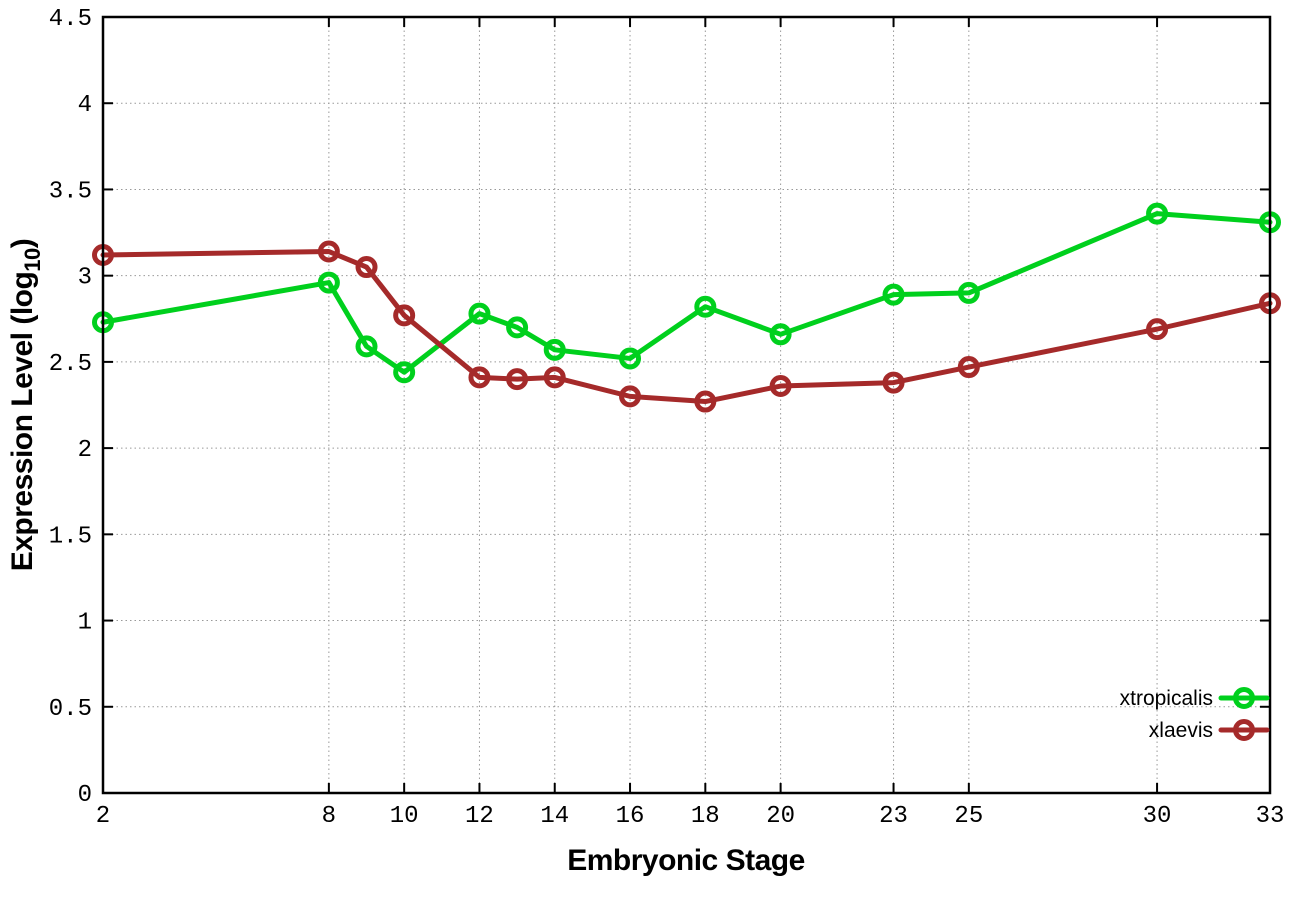 The image size is (1296, 907). Describe the element at coordinates (22, 244) in the screenshot. I see `y-axis-title-suffix: )` at that location.